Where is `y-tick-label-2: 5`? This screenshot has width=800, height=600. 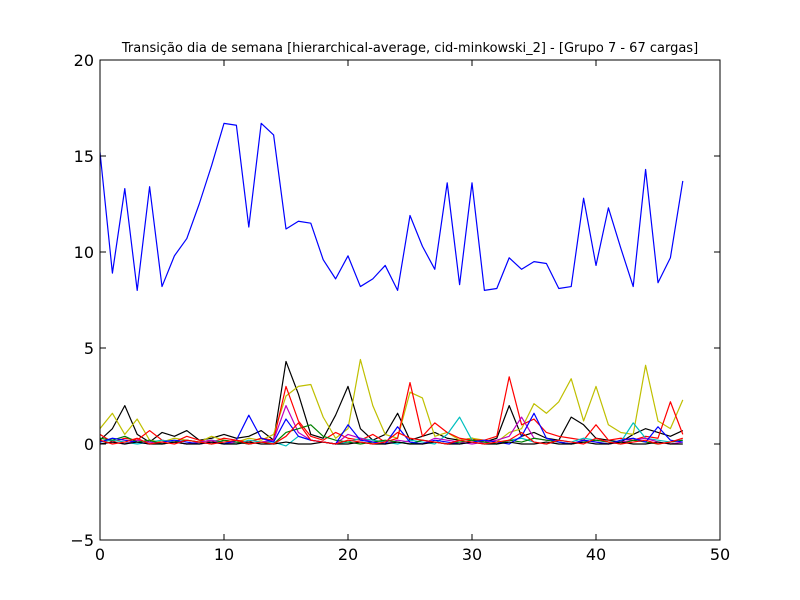
y-tick-label-2: 5 is located at coordinates (89, 348).